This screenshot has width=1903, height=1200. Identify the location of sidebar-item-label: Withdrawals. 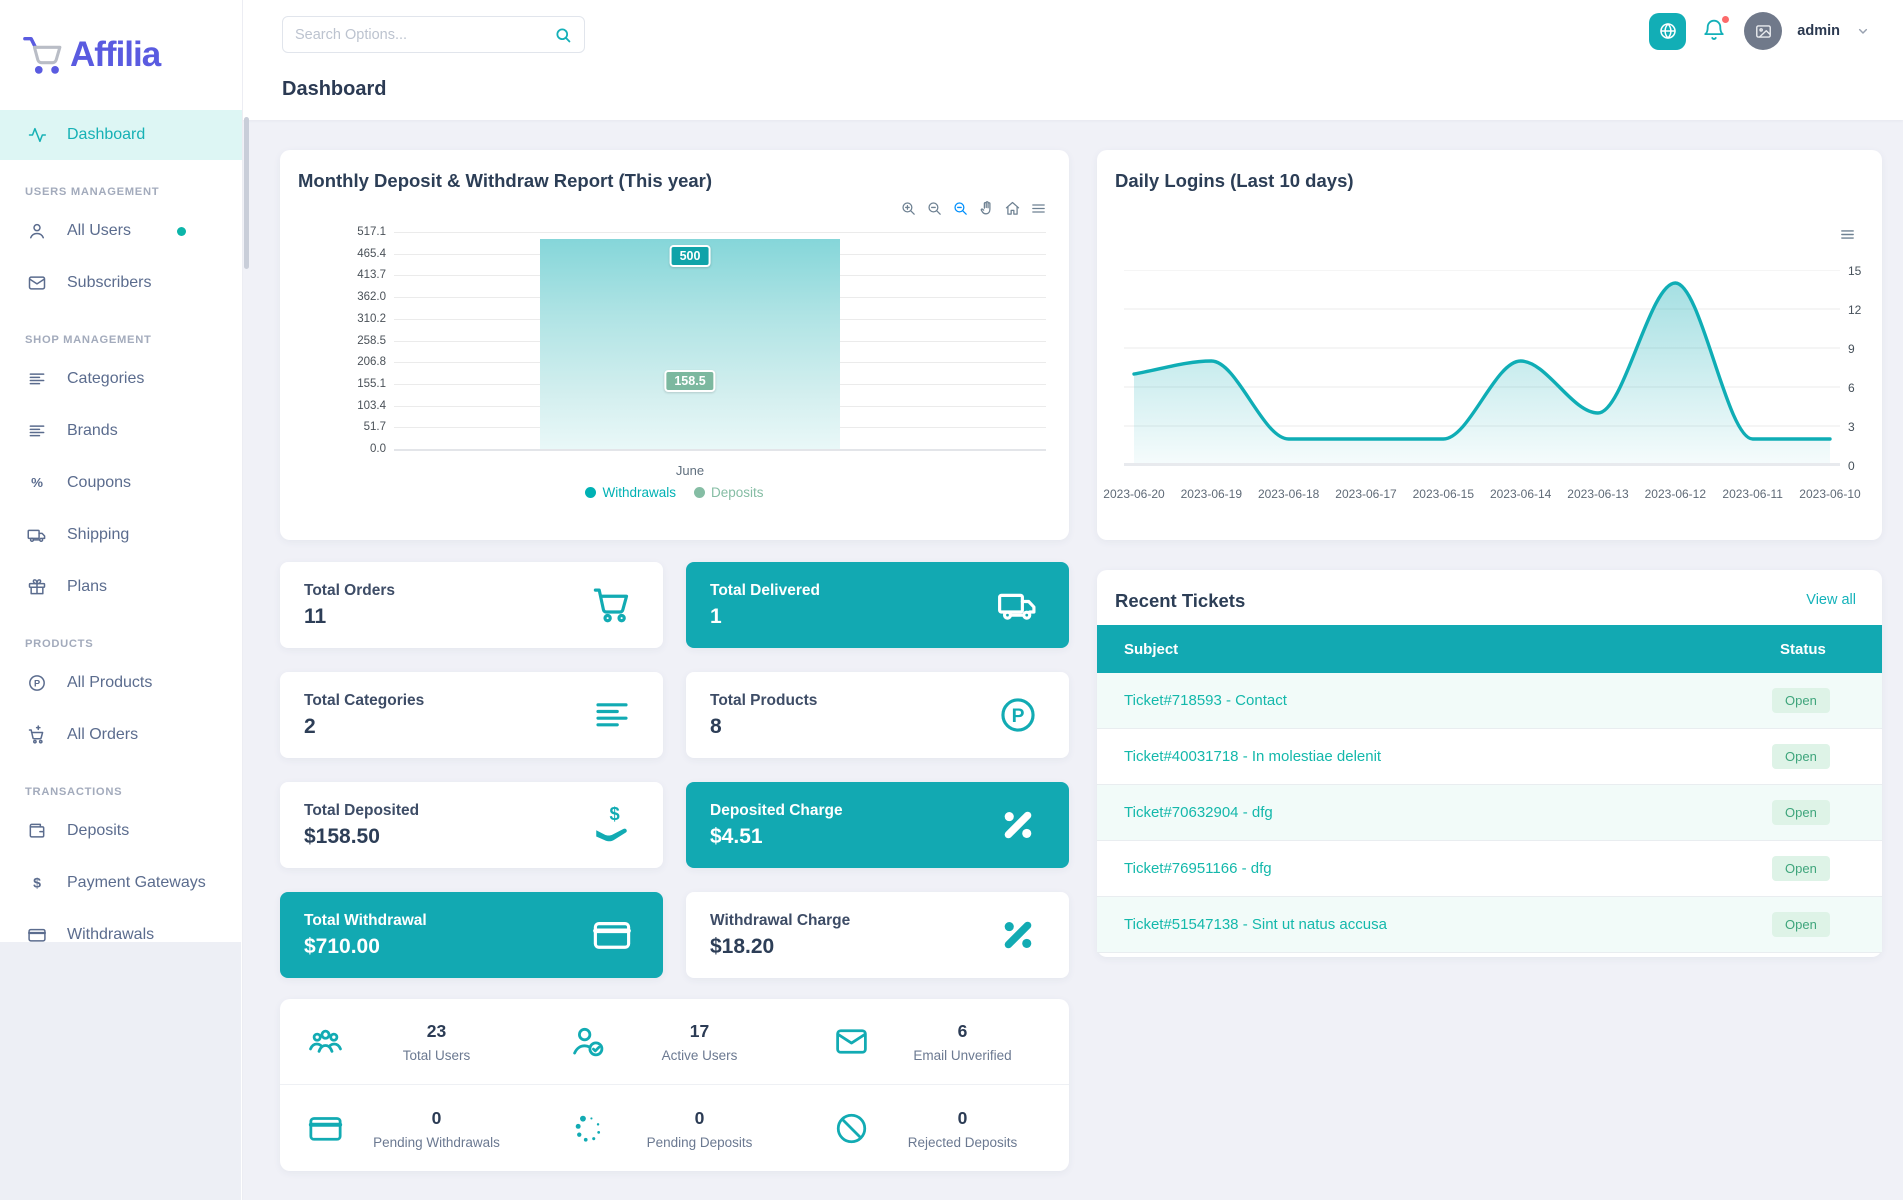
(111, 934).